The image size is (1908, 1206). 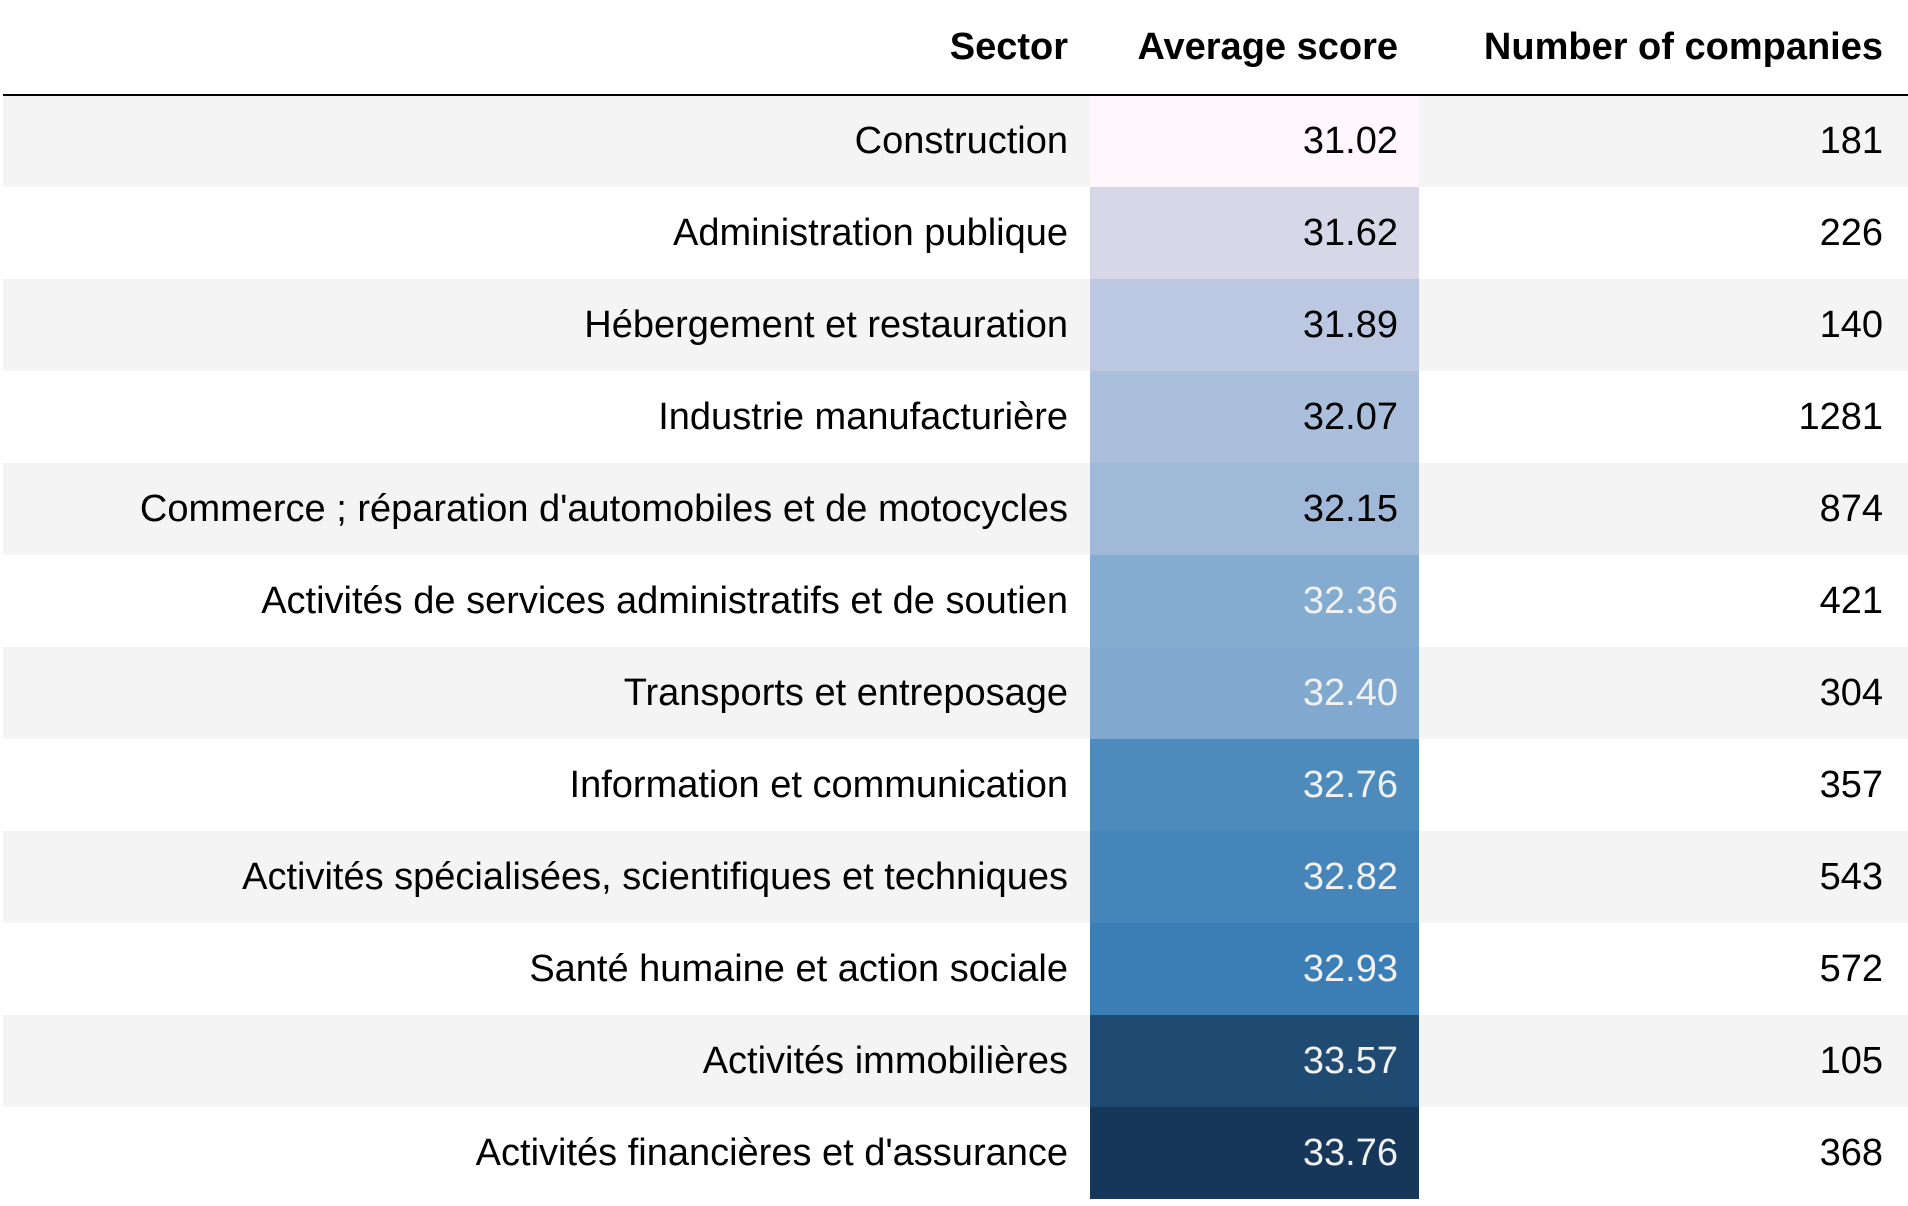 I want to click on score-cell: 32.93, so click(x=1254, y=969).